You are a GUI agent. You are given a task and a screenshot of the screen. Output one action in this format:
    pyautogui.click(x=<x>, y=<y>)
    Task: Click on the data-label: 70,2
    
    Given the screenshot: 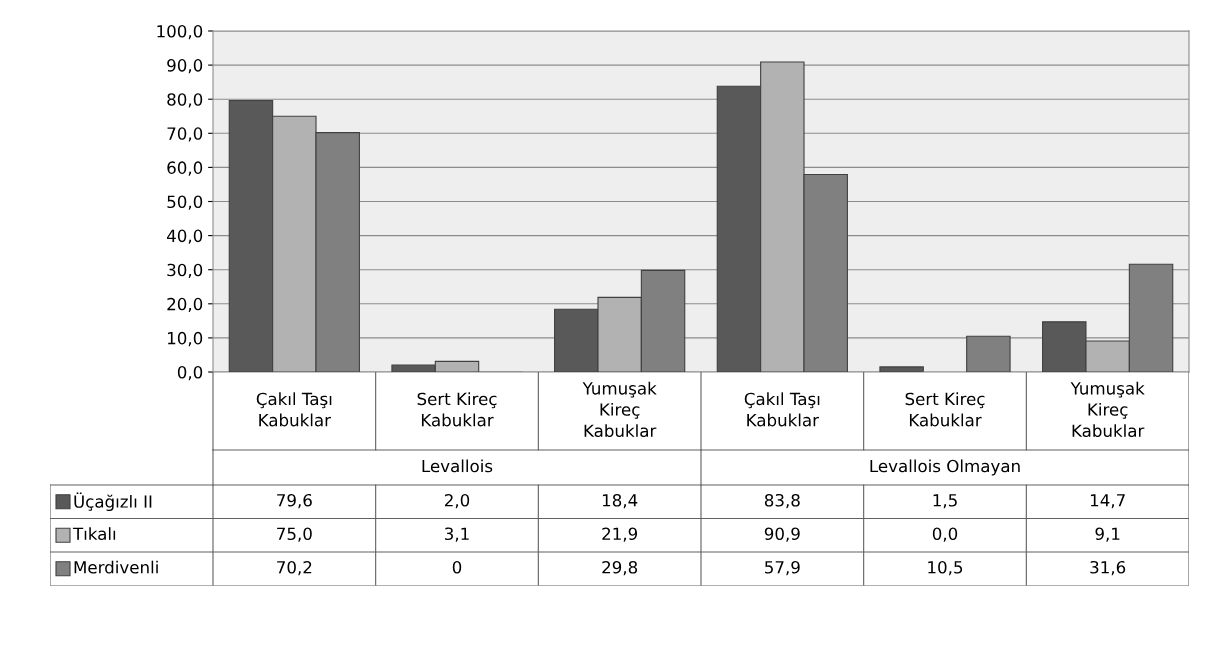 What is the action you would take?
    pyautogui.click(x=294, y=568)
    